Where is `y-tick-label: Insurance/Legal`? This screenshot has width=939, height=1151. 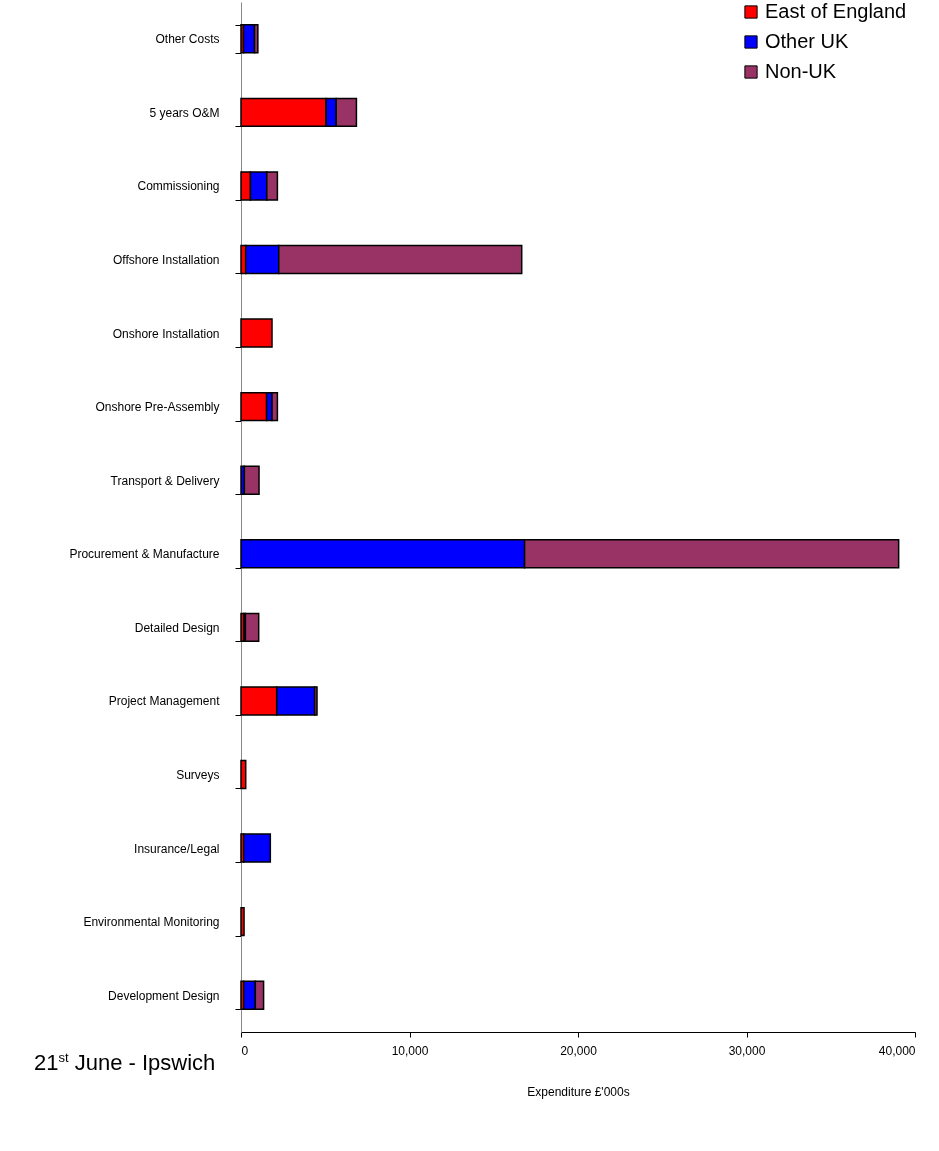
y-tick-label: Insurance/Legal is located at coordinates (177, 848).